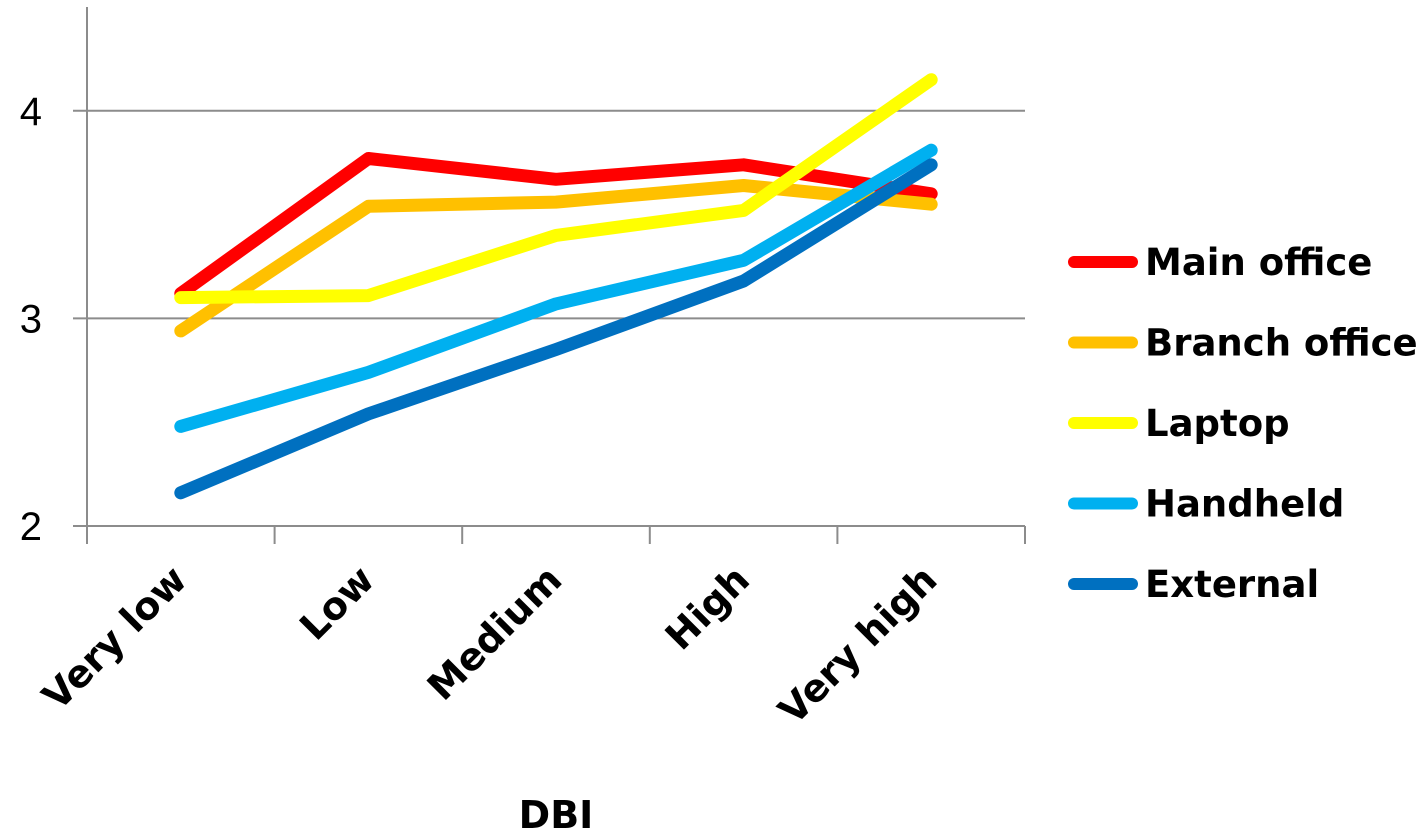  What do you see at coordinates (1258, 262) in the screenshot?
I see `legend-label: Main office` at bounding box center [1258, 262].